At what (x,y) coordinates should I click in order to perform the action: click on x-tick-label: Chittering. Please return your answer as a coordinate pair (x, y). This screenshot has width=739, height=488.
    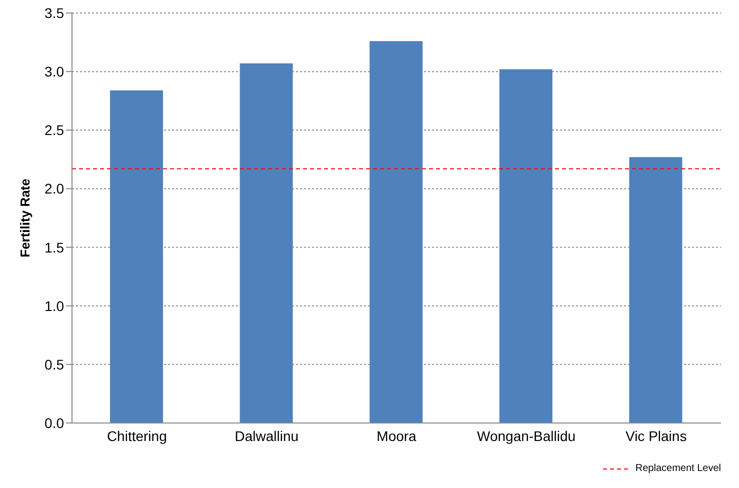
    Looking at the image, I should click on (136, 436).